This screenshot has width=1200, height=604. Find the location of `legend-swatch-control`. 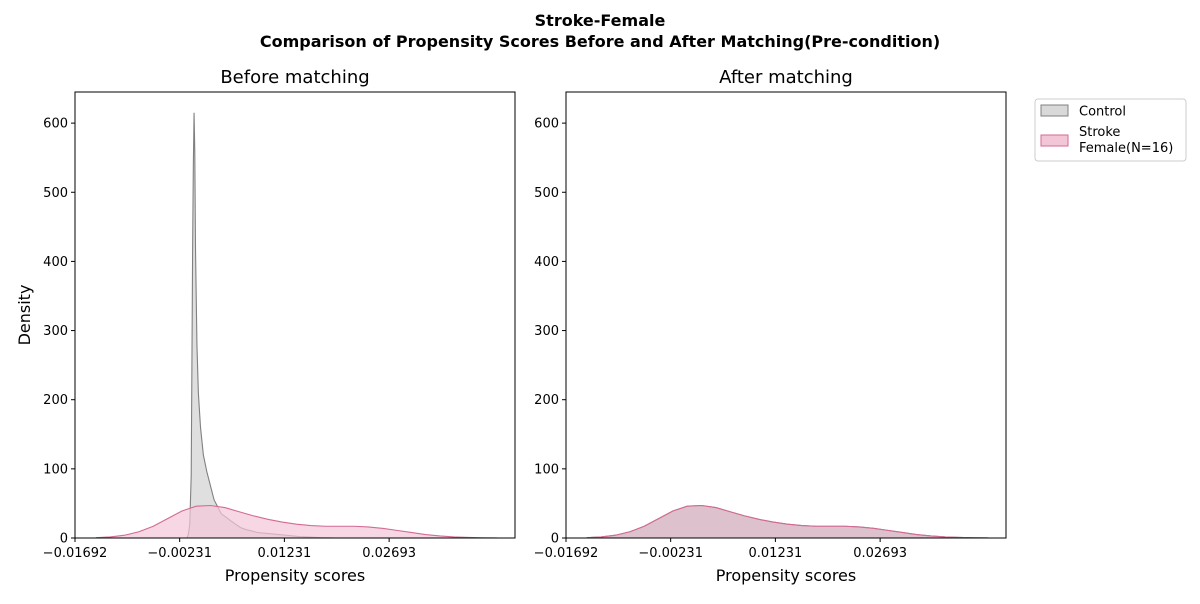

legend-swatch-control is located at coordinates (1054, 110).